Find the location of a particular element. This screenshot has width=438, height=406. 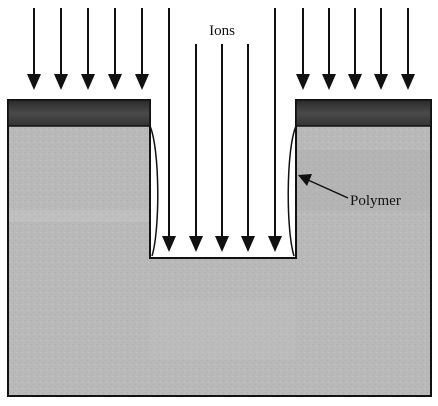

polymer-pointer-head is located at coordinates (305, 180).